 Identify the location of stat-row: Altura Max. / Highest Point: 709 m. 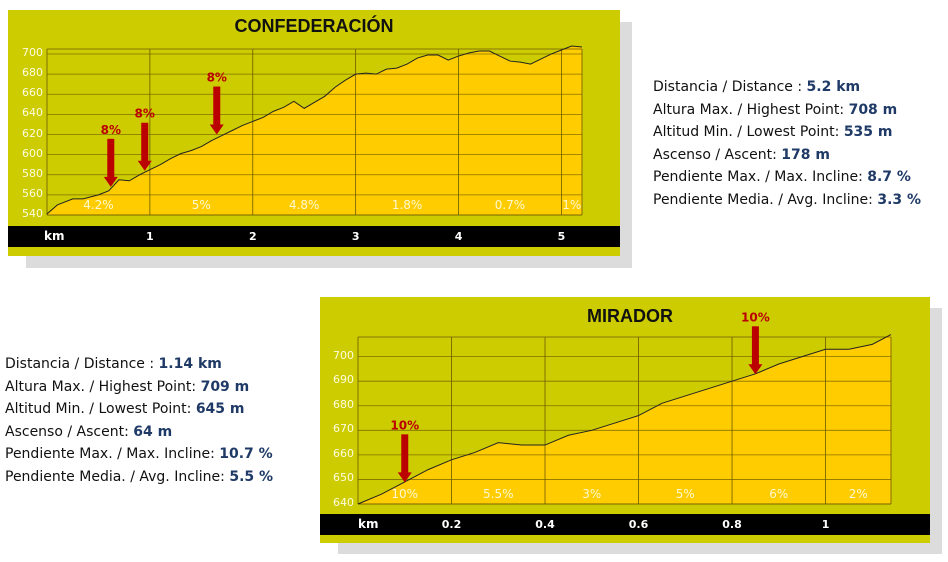
(139, 387).